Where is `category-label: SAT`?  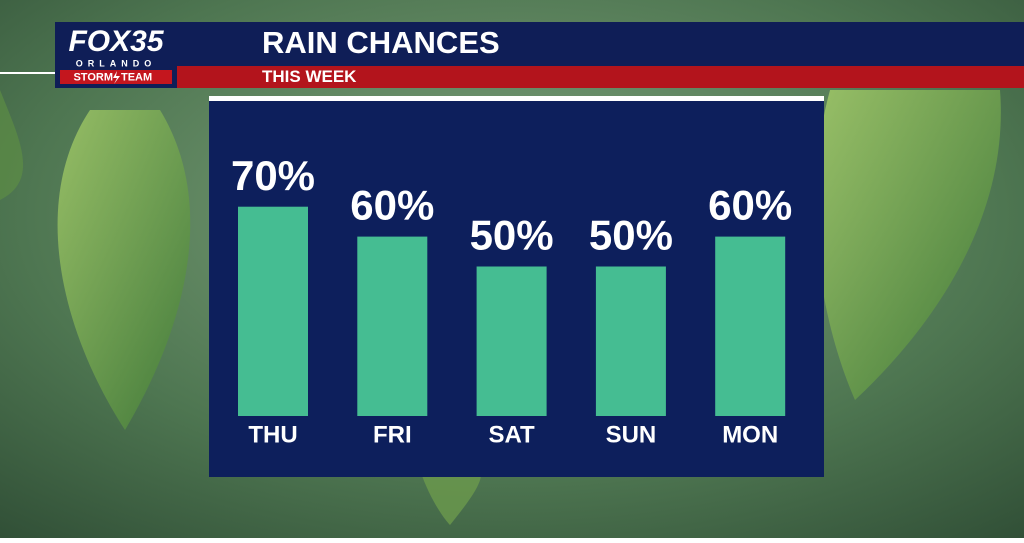
category-label: SAT is located at coordinates (511, 434).